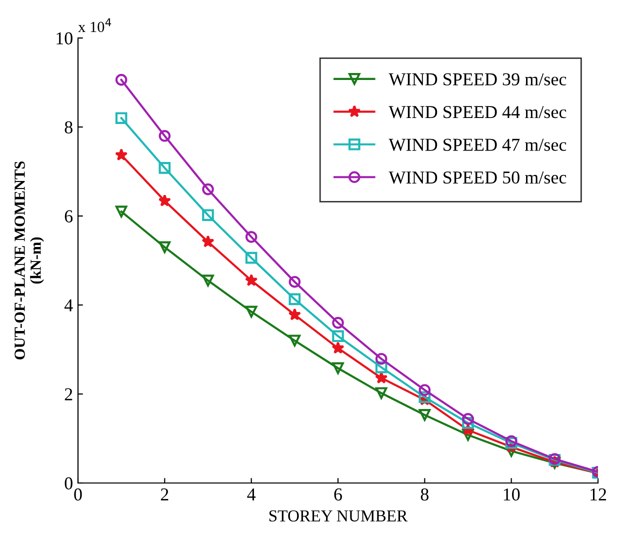 The height and width of the screenshot is (535, 622). What do you see at coordinates (68, 216) in the screenshot?
I see `y-tick-label: 6` at bounding box center [68, 216].